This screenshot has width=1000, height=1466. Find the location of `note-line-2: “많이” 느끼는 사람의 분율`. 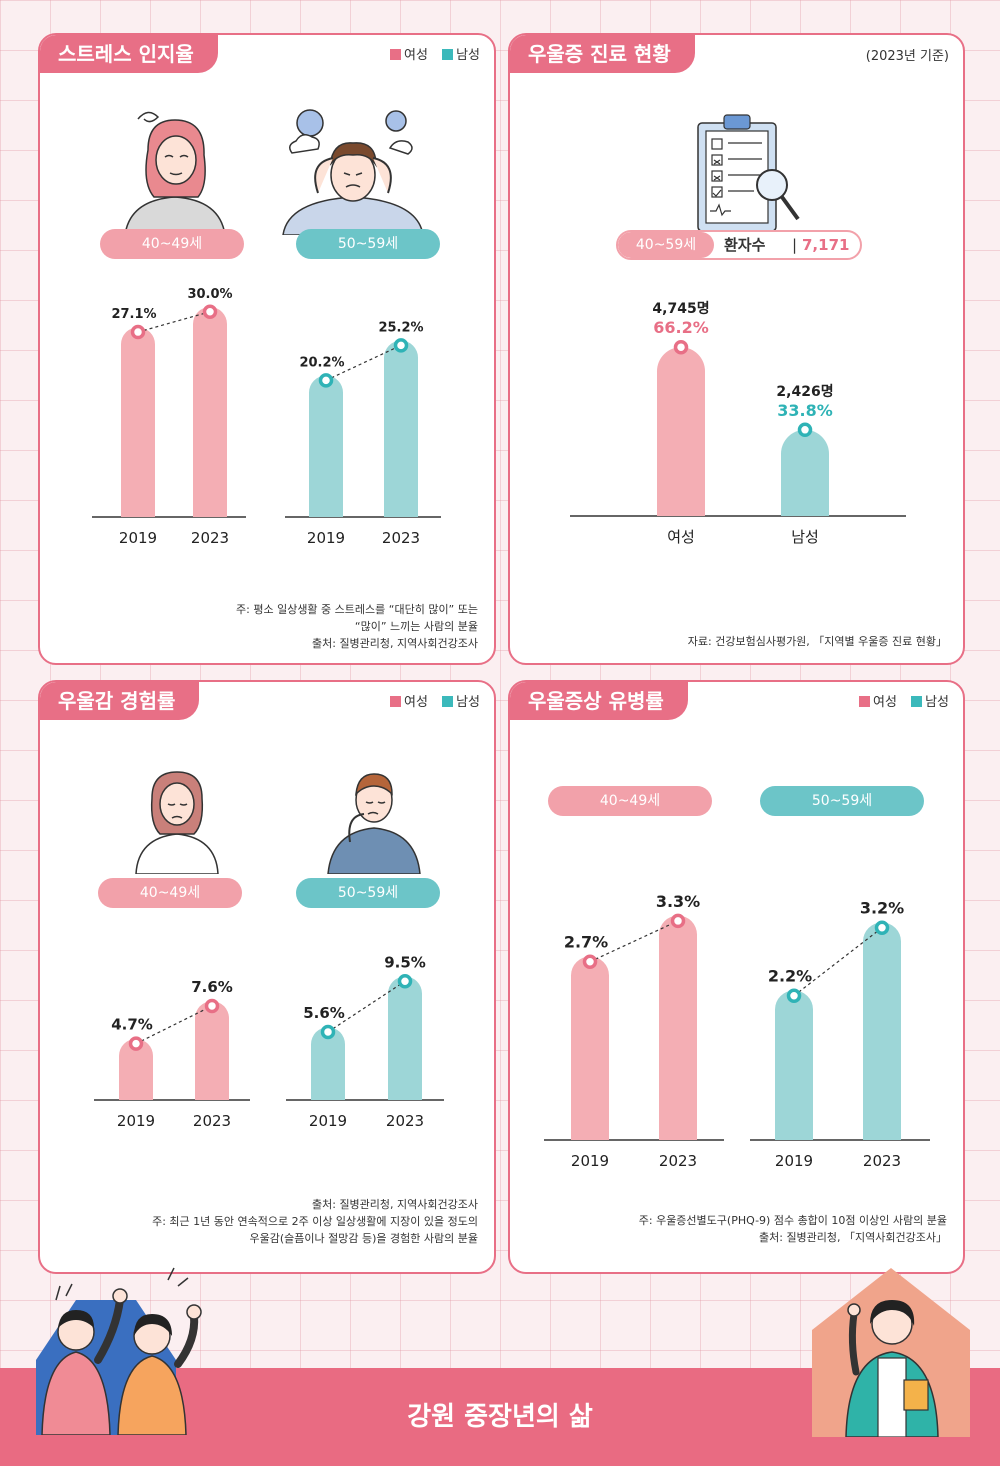

note-line-2: “많이” 느끼는 사람의 분율 is located at coordinates (416, 626).